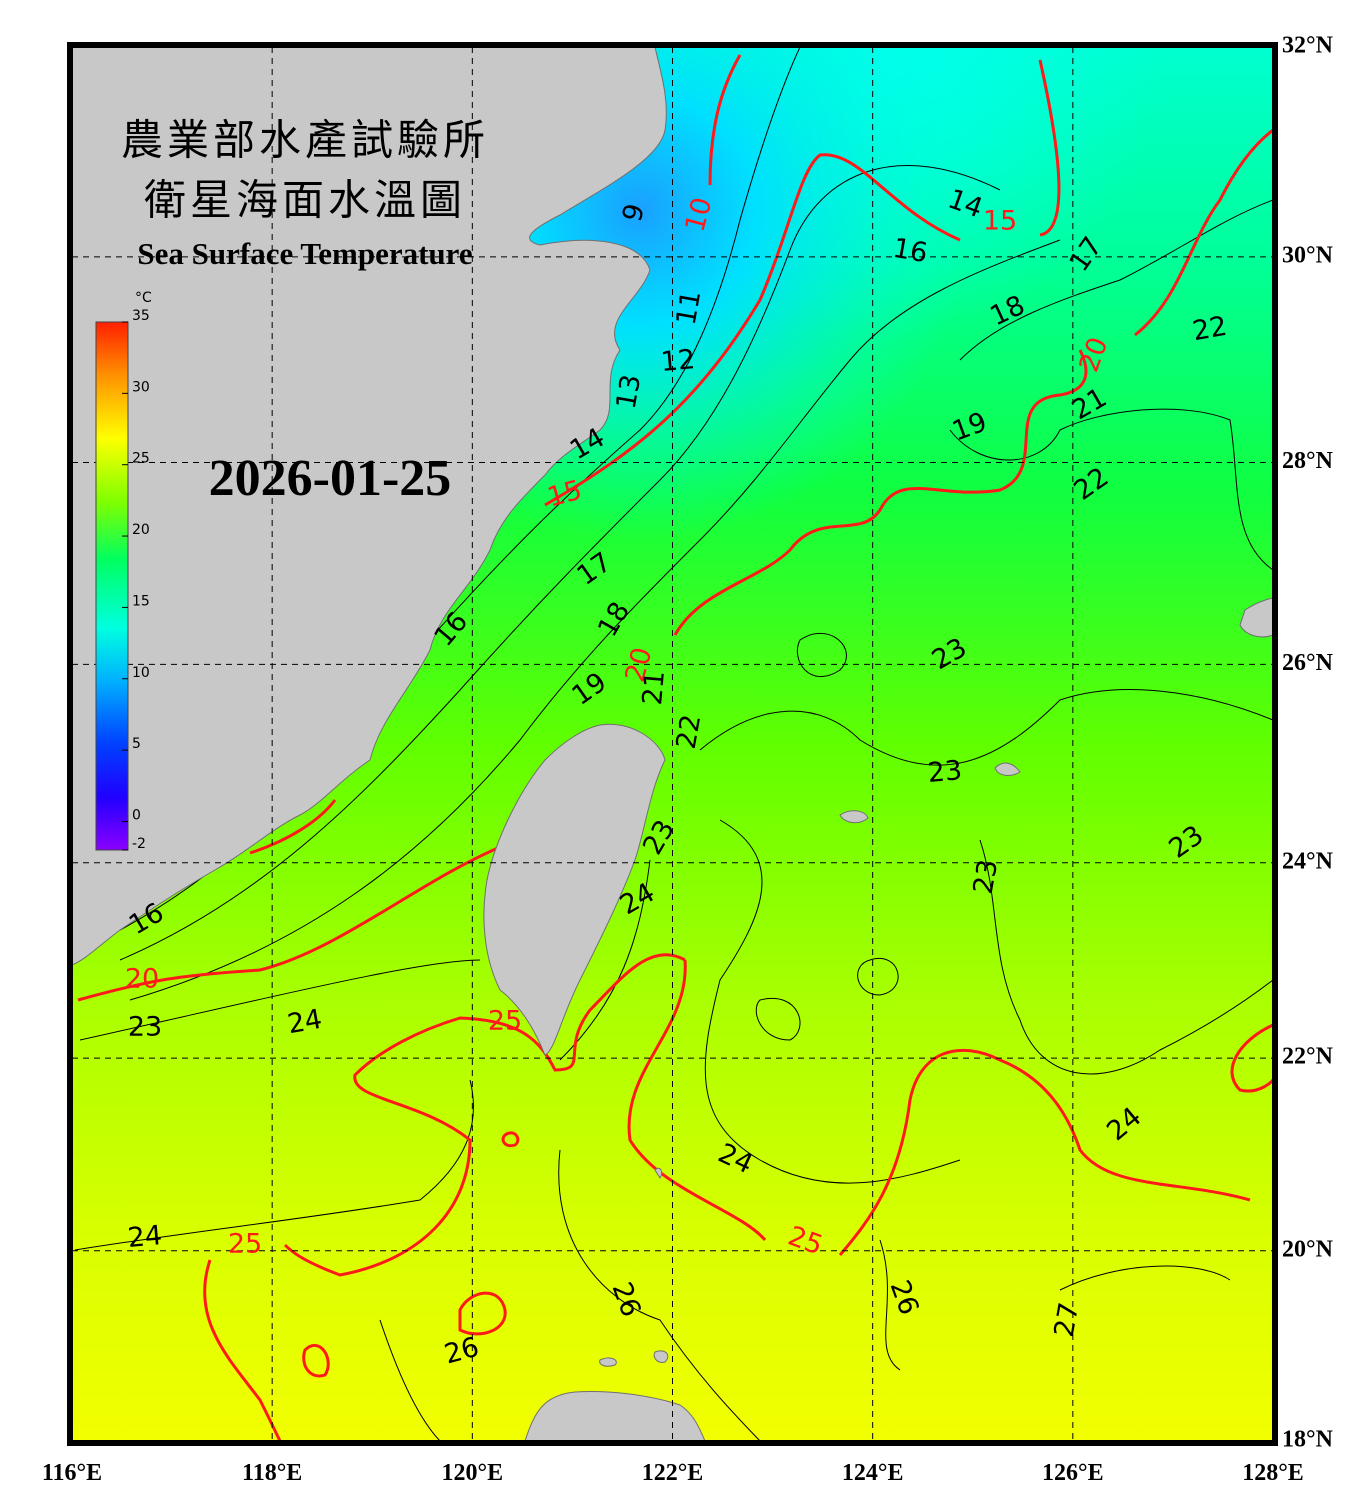  What do you see at coordinates (141, 387) in the screenshot?
I see `colorbar-tick-label: 30` at bounding box center [141, 387].